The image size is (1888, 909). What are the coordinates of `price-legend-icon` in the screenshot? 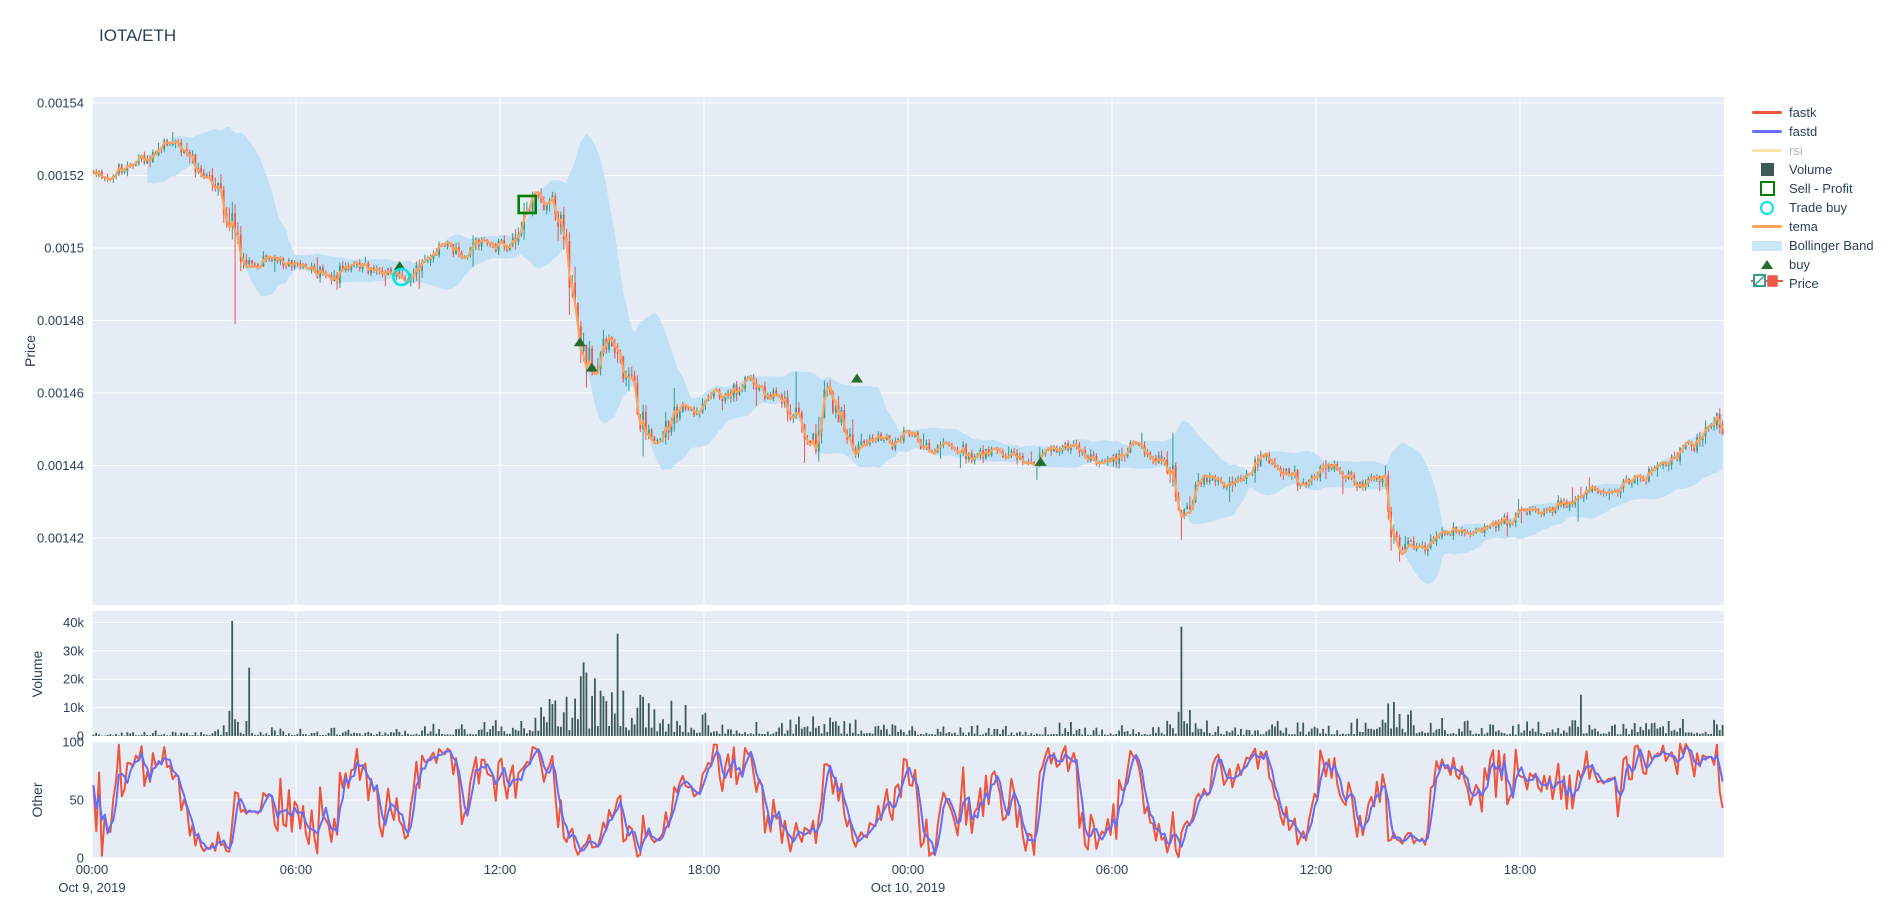 It's located at (1767, 283).